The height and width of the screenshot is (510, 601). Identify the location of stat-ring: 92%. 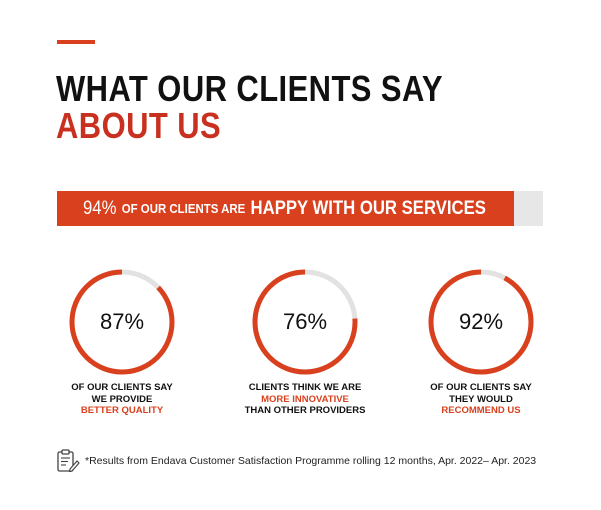
(481, 322).